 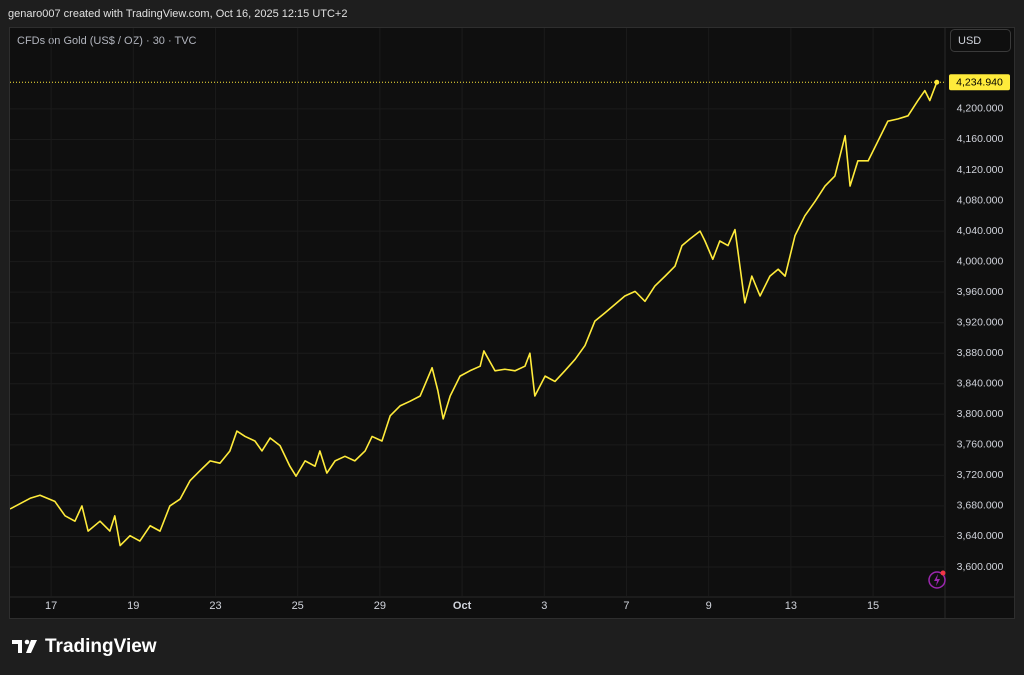 What do you see at coordinates (980, 384) in the screenshot?
I see `y-tick-label: 3,840.000` at bounding box center [980, 384].